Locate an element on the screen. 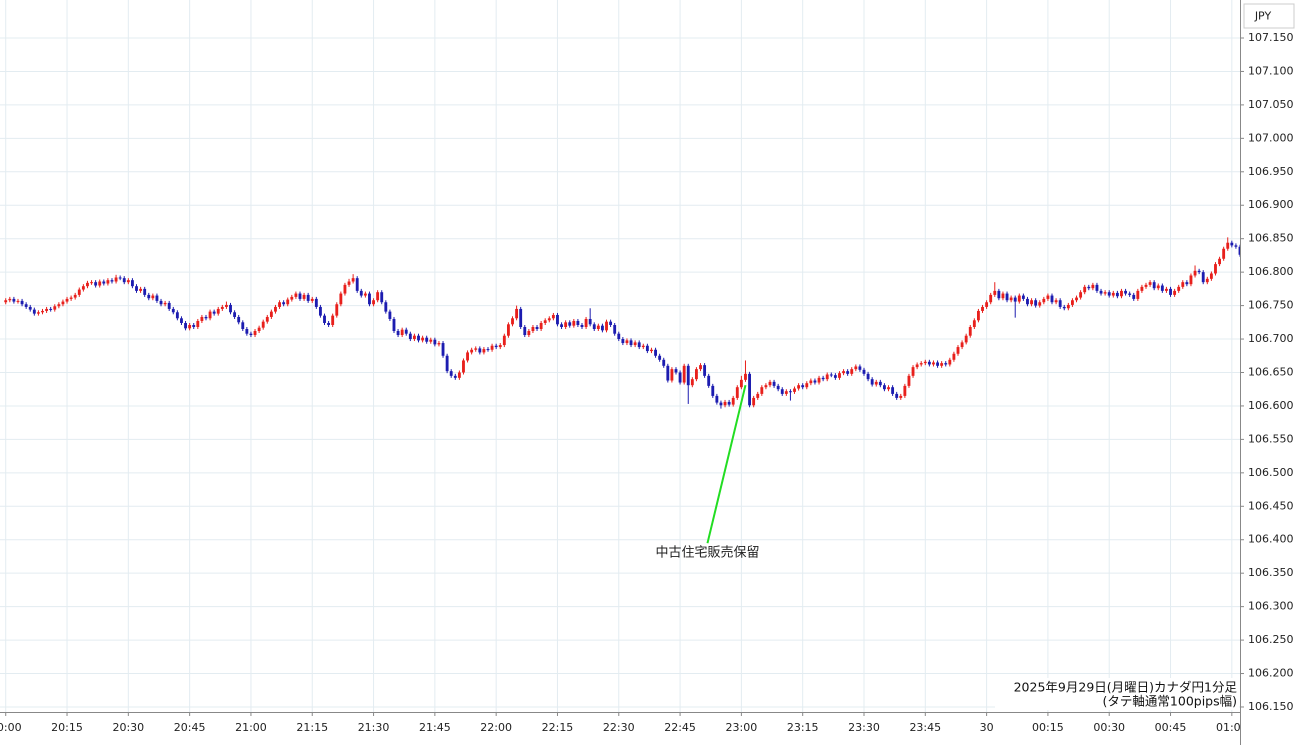 The image size is (1300, 745). x-tick-label: 22:45 is located at coordinates (680, 727).